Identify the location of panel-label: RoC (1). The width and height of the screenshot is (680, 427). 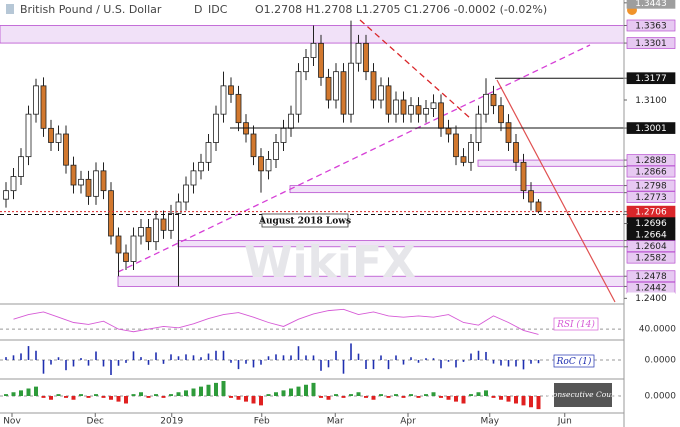
(574, 361).